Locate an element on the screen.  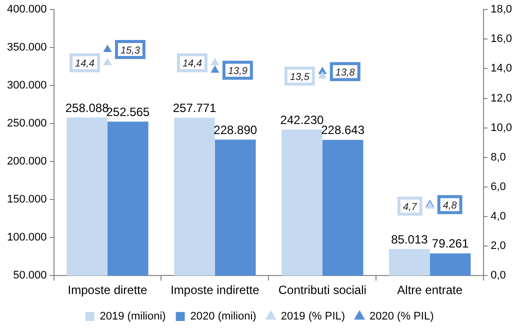
legend-label: 2020 (% PIL) is located at coordinates (402, 316).